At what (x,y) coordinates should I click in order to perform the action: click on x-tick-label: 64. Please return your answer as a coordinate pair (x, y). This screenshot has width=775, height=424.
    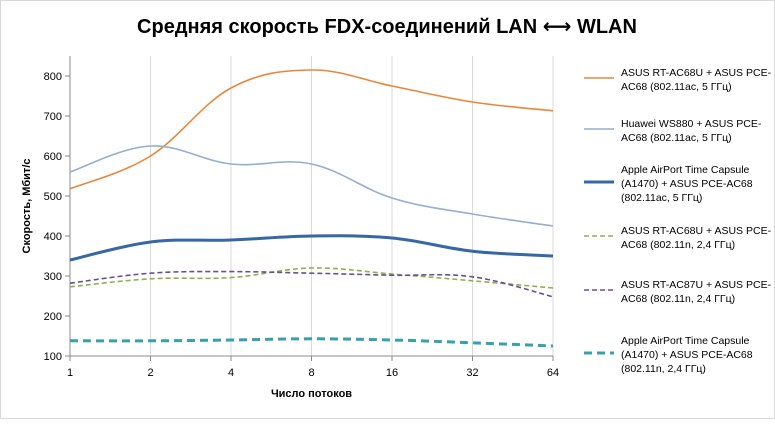
    Looking at the image, I should click on (553, 373).